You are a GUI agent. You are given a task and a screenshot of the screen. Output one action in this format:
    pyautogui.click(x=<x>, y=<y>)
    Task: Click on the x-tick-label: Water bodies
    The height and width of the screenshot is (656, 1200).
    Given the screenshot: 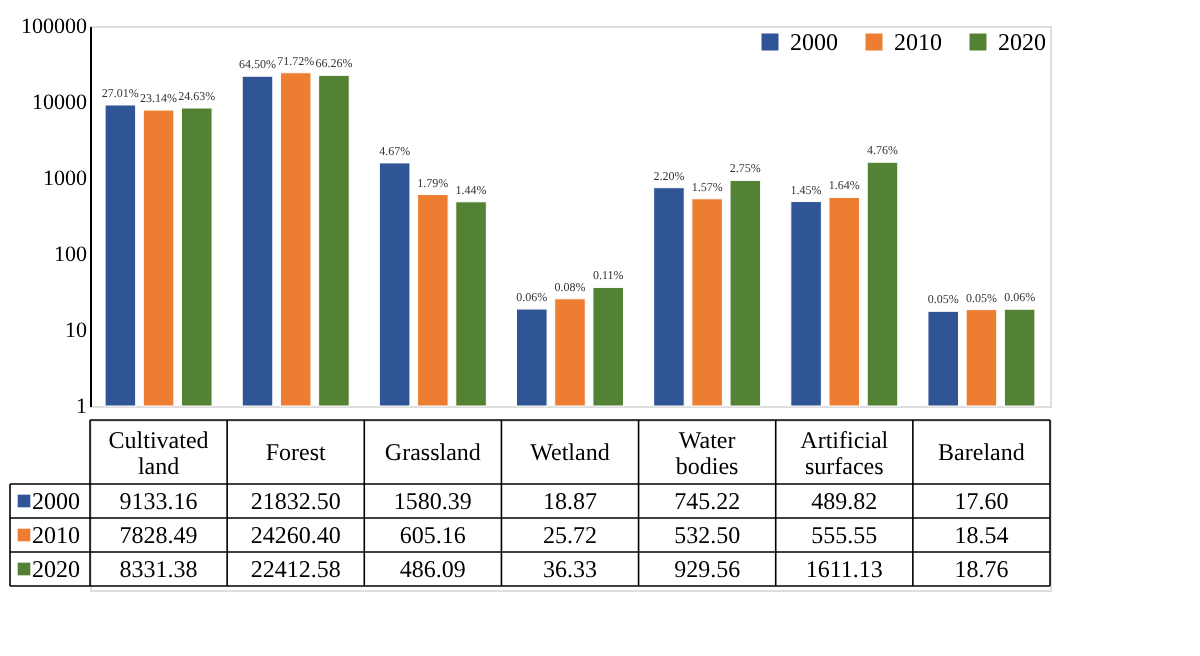 What is the action you would take?
    pyautogui.click(x=707, y=453)
    